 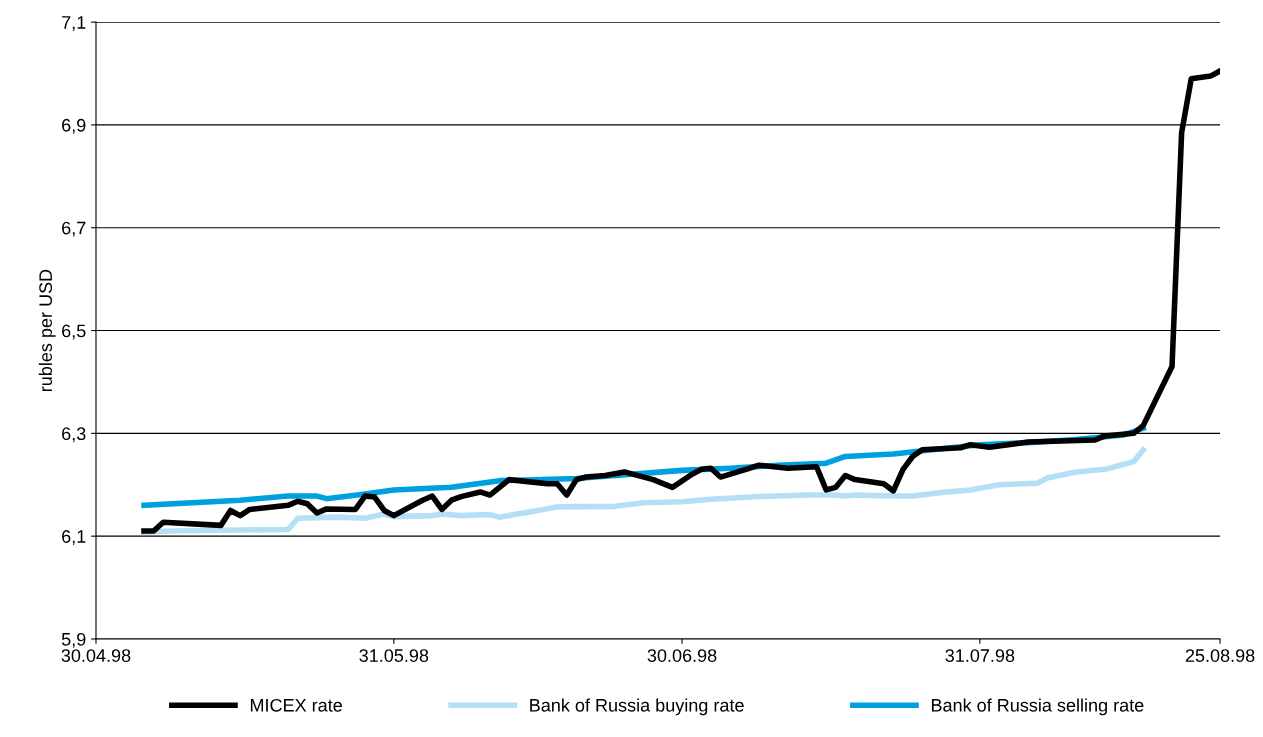 I want to click on x-tick-label: 30.04.98, so click(x=96, y=655).